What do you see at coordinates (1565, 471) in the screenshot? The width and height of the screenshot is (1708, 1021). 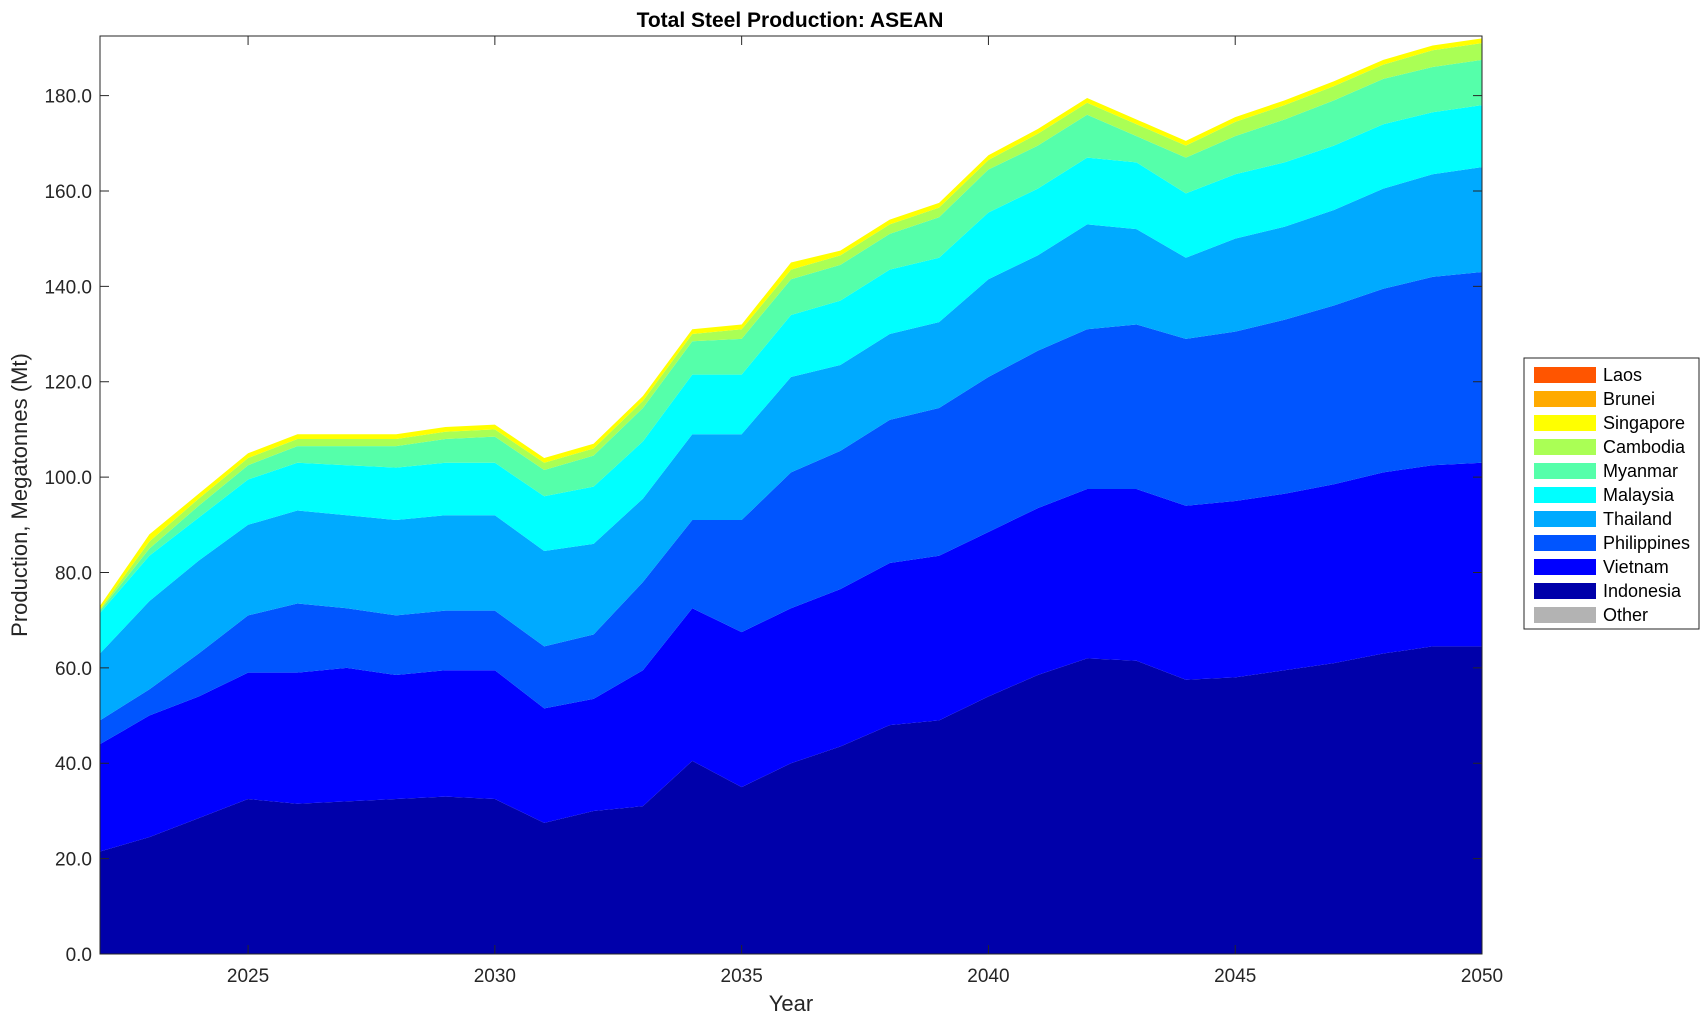 I see `legend-swatch-myanmar` at bounding box center [1565, 471].